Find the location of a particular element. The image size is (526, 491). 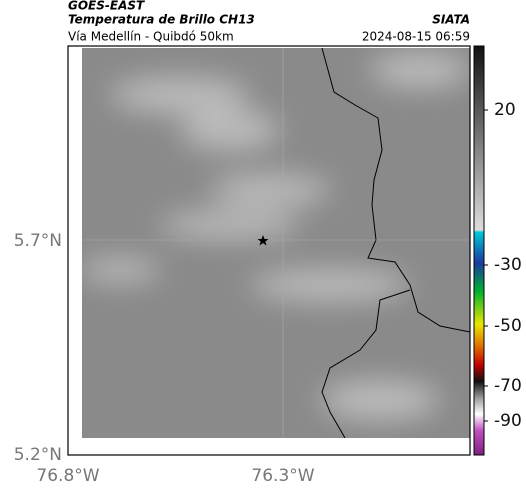

region: Vía Medellín - Quibdó 50km is located at coordinates (151, 37).